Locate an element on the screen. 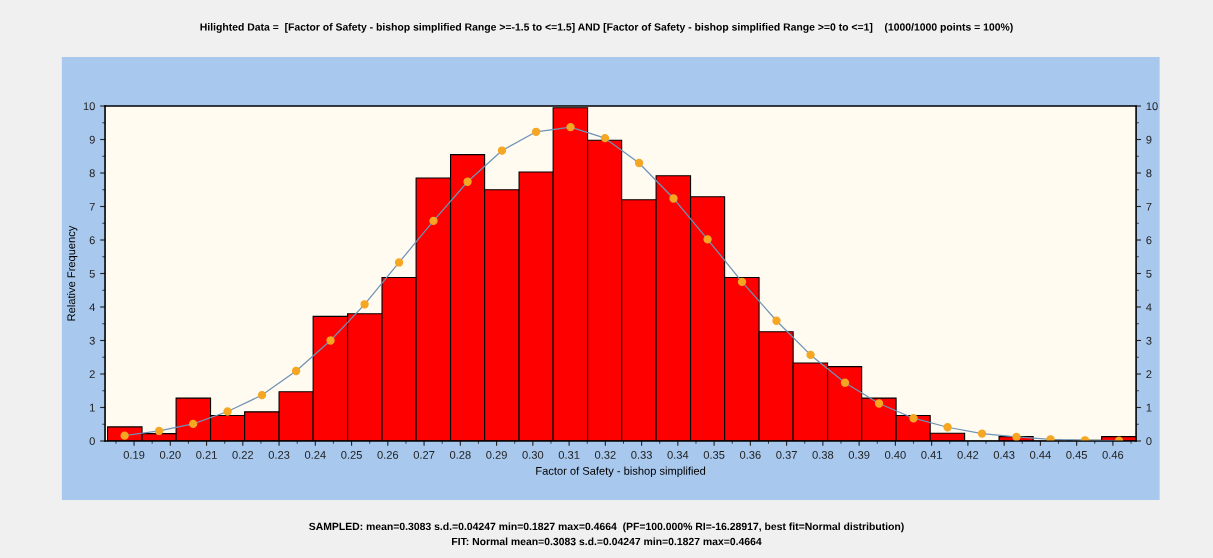 This screenshot has width=1213, height=558. y-tick-label: 10 is located at coordinates (89, 106).